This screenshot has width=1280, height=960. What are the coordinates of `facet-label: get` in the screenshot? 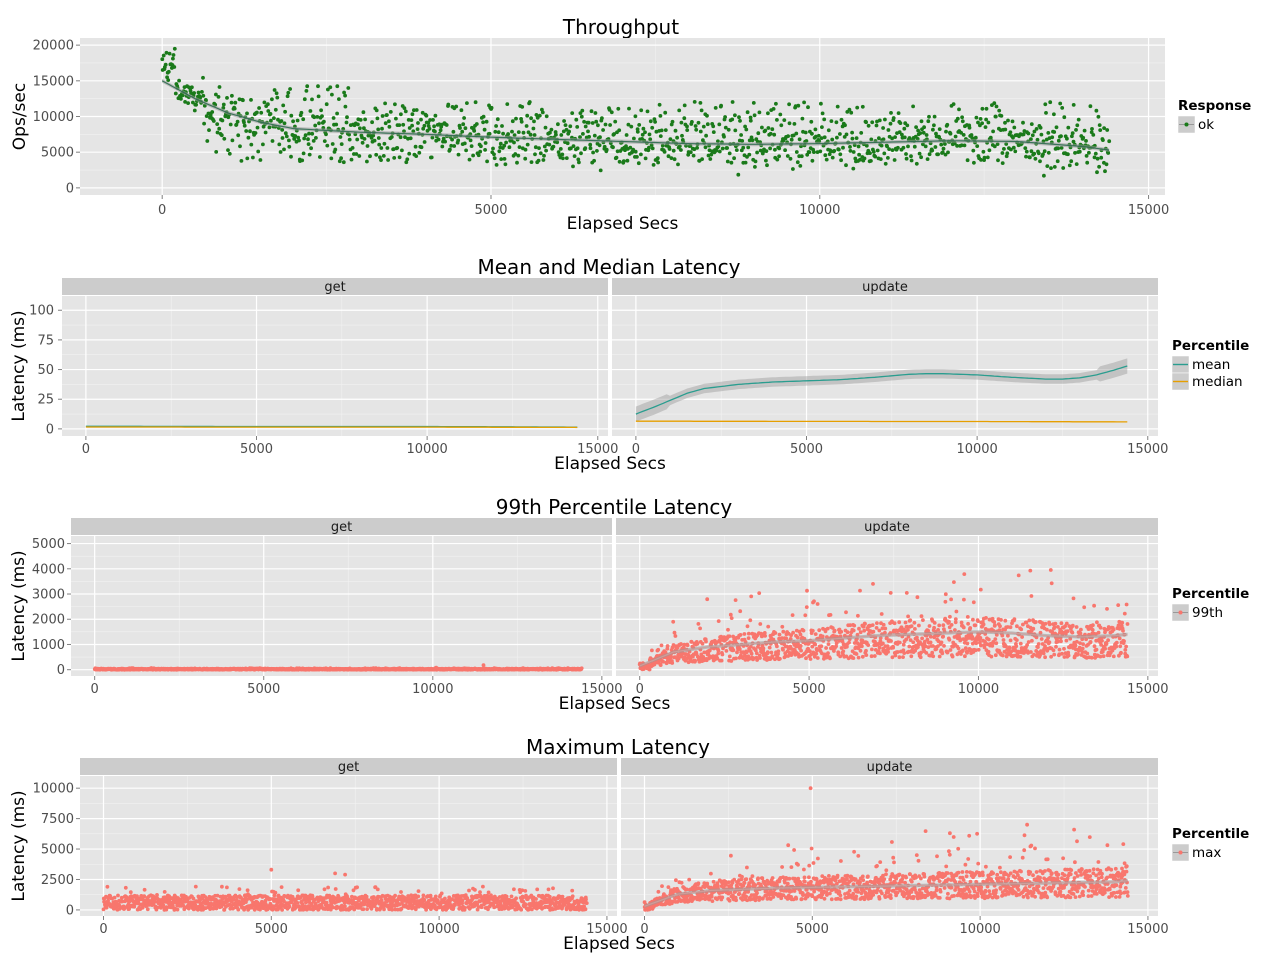 It's located at (341, 527).